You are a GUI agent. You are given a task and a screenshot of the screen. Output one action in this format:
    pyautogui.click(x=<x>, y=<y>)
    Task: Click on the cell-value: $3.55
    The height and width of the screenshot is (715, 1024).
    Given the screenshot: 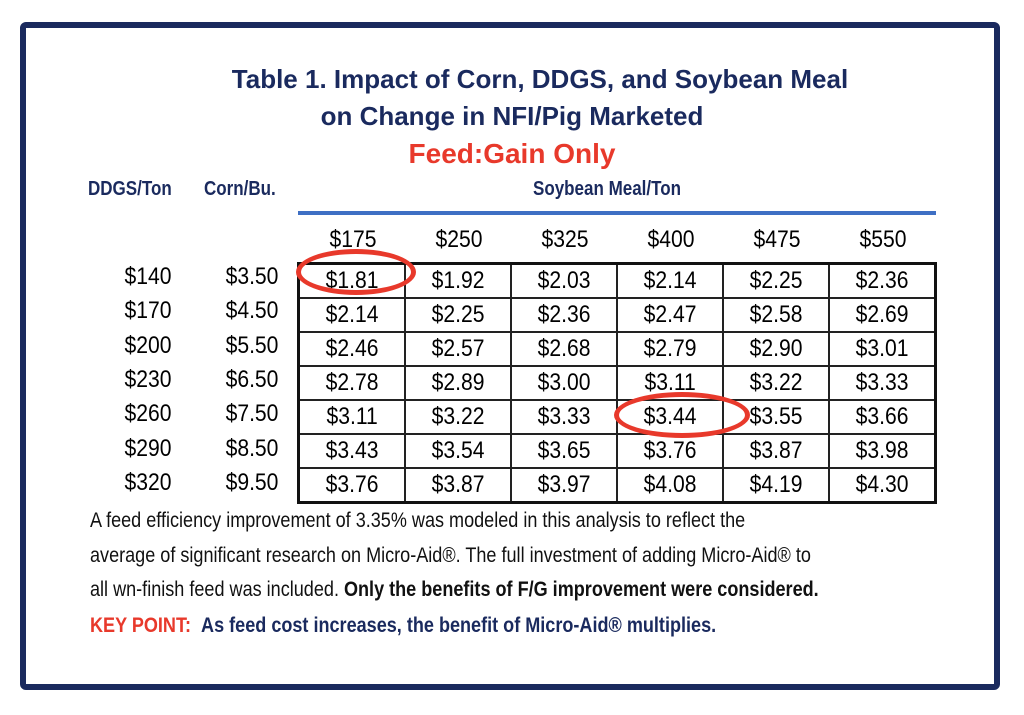 What is the action you would take?
    pyautogui.click(x=776, y=416)
    